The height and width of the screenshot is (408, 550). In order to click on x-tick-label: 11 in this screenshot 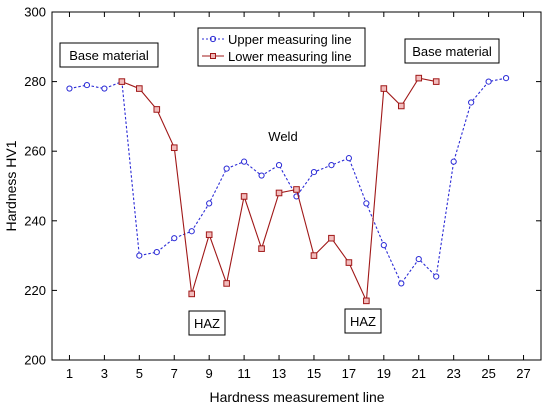, I will do `click(244, 373)`.